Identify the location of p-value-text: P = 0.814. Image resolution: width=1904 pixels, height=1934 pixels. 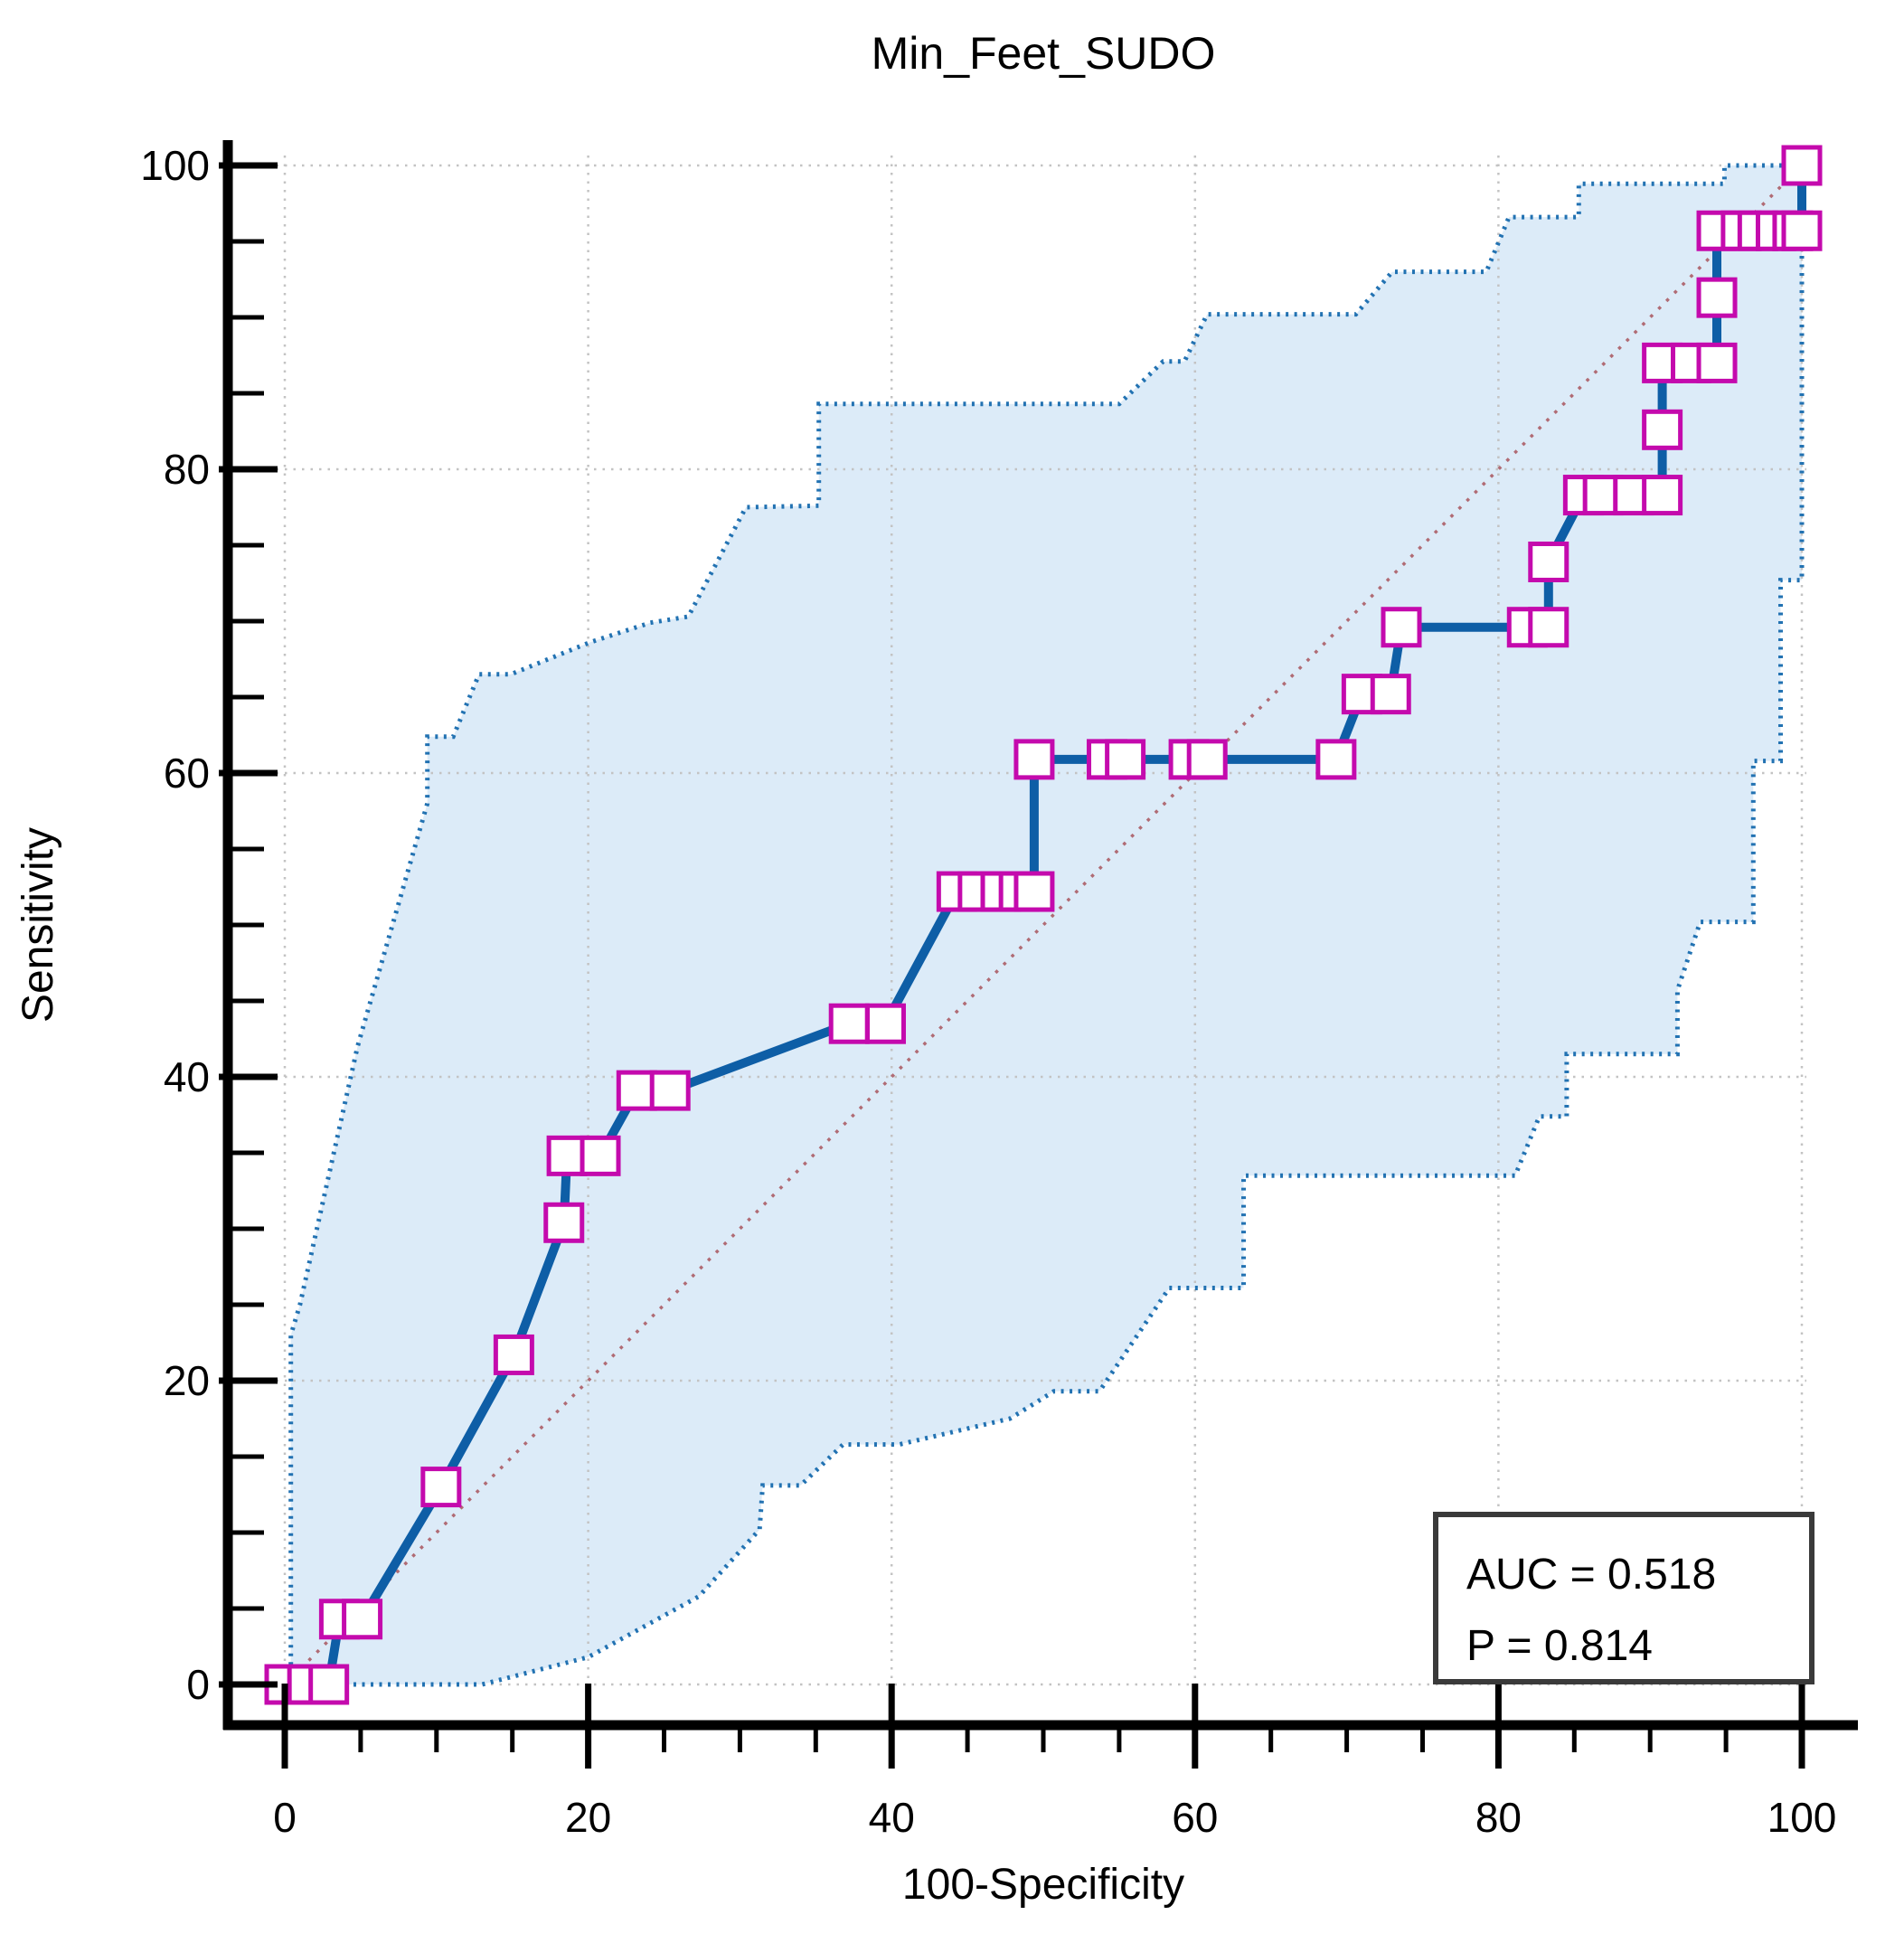
(1559, 1646).